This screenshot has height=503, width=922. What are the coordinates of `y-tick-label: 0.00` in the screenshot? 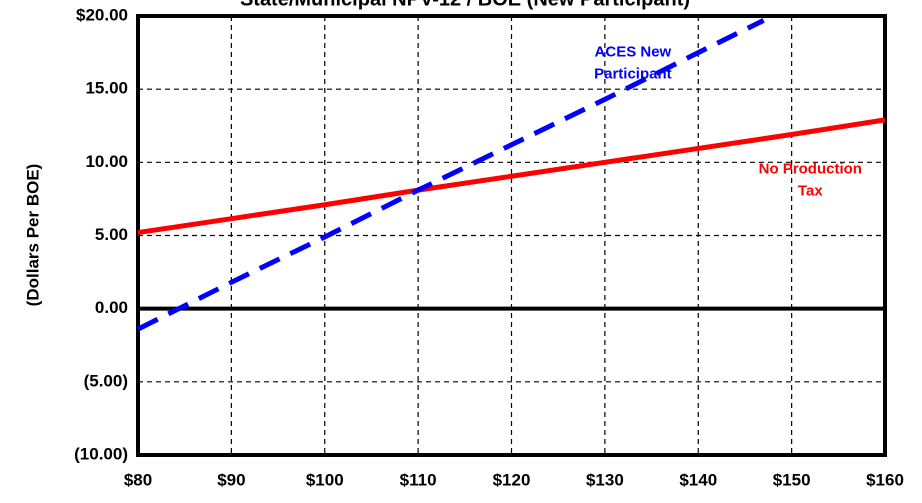 It's located at (111, 307).